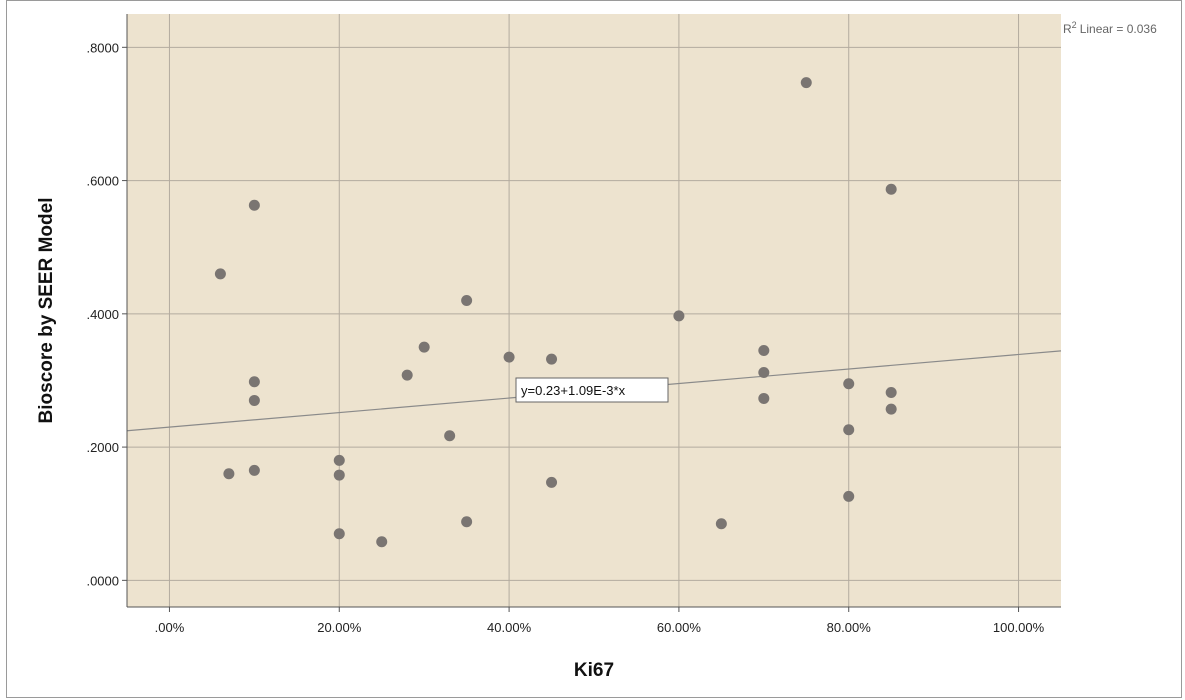 This screenshot has width=1185, height=700. I want to click on x-tick-label: .00%, so click(170, 627).